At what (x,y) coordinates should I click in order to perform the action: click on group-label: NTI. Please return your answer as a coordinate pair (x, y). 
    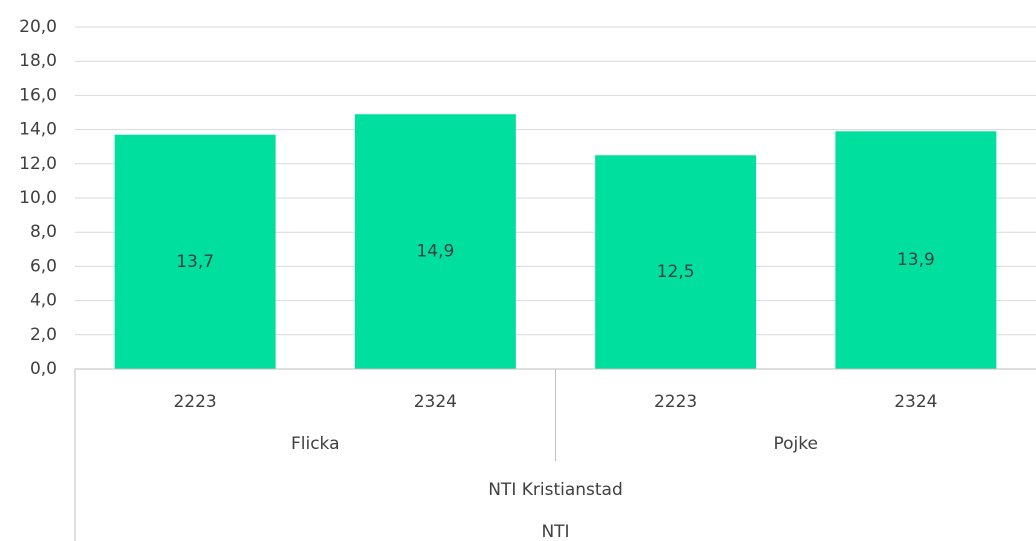
    Looking at the image, I should click on (555, 531).